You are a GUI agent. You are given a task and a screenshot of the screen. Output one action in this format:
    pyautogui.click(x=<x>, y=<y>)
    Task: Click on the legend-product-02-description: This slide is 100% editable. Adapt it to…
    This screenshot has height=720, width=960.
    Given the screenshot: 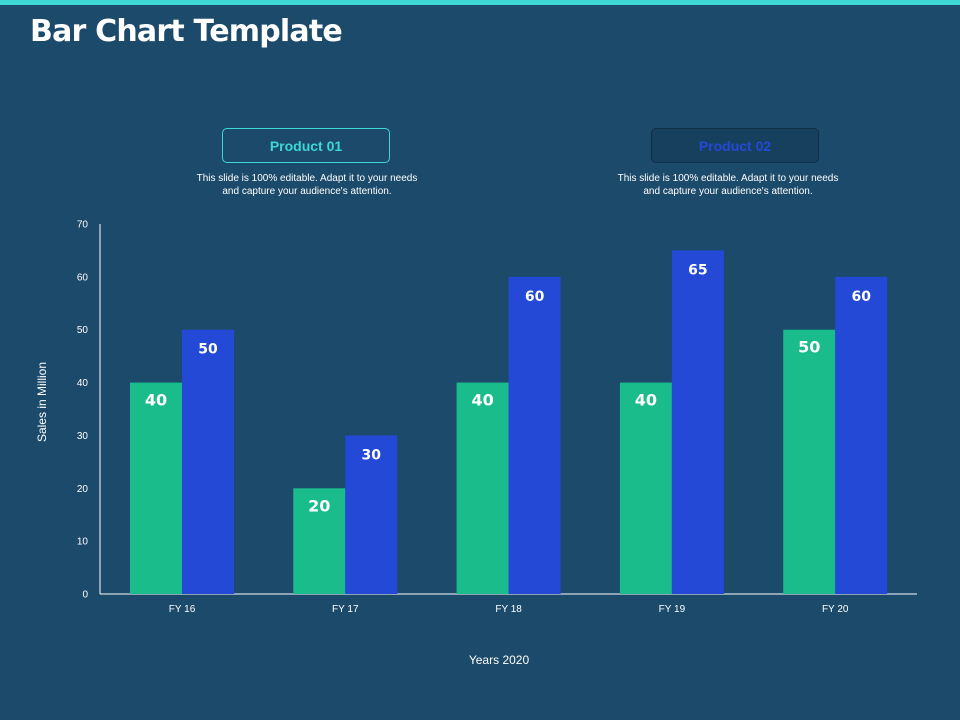 What is the action you would take?
    pyautogui.click(x=728, y=185)
    